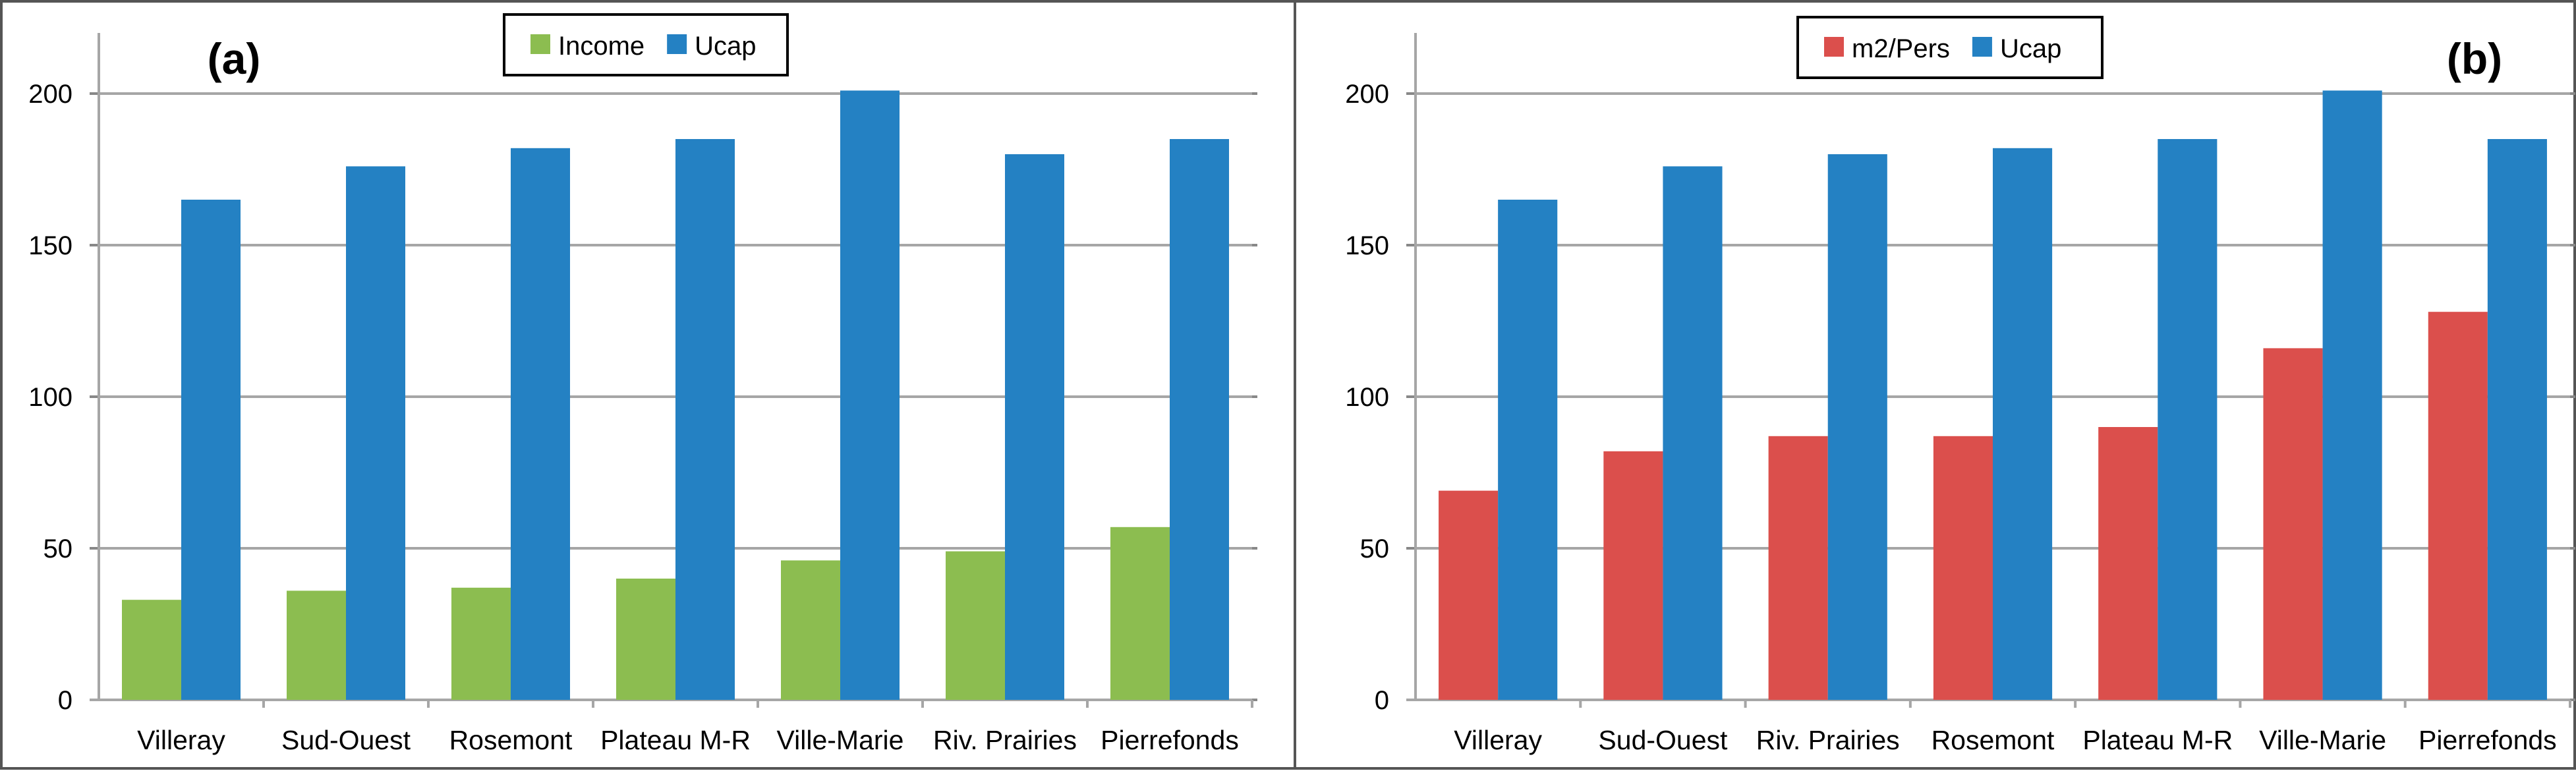 This screenshot has height=773, width=2576. What do you see at coordinates (2458, 506) in the screenshot?
I see `bar-m2-pers-pierrefonds` at bounding box center [2458, 506].